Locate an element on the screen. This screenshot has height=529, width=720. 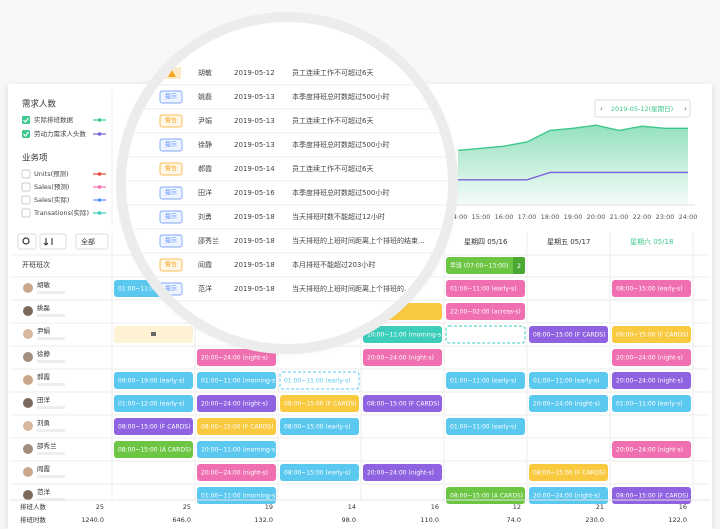
x-tick-label: 23:00 is located at coordinates (665, 217).